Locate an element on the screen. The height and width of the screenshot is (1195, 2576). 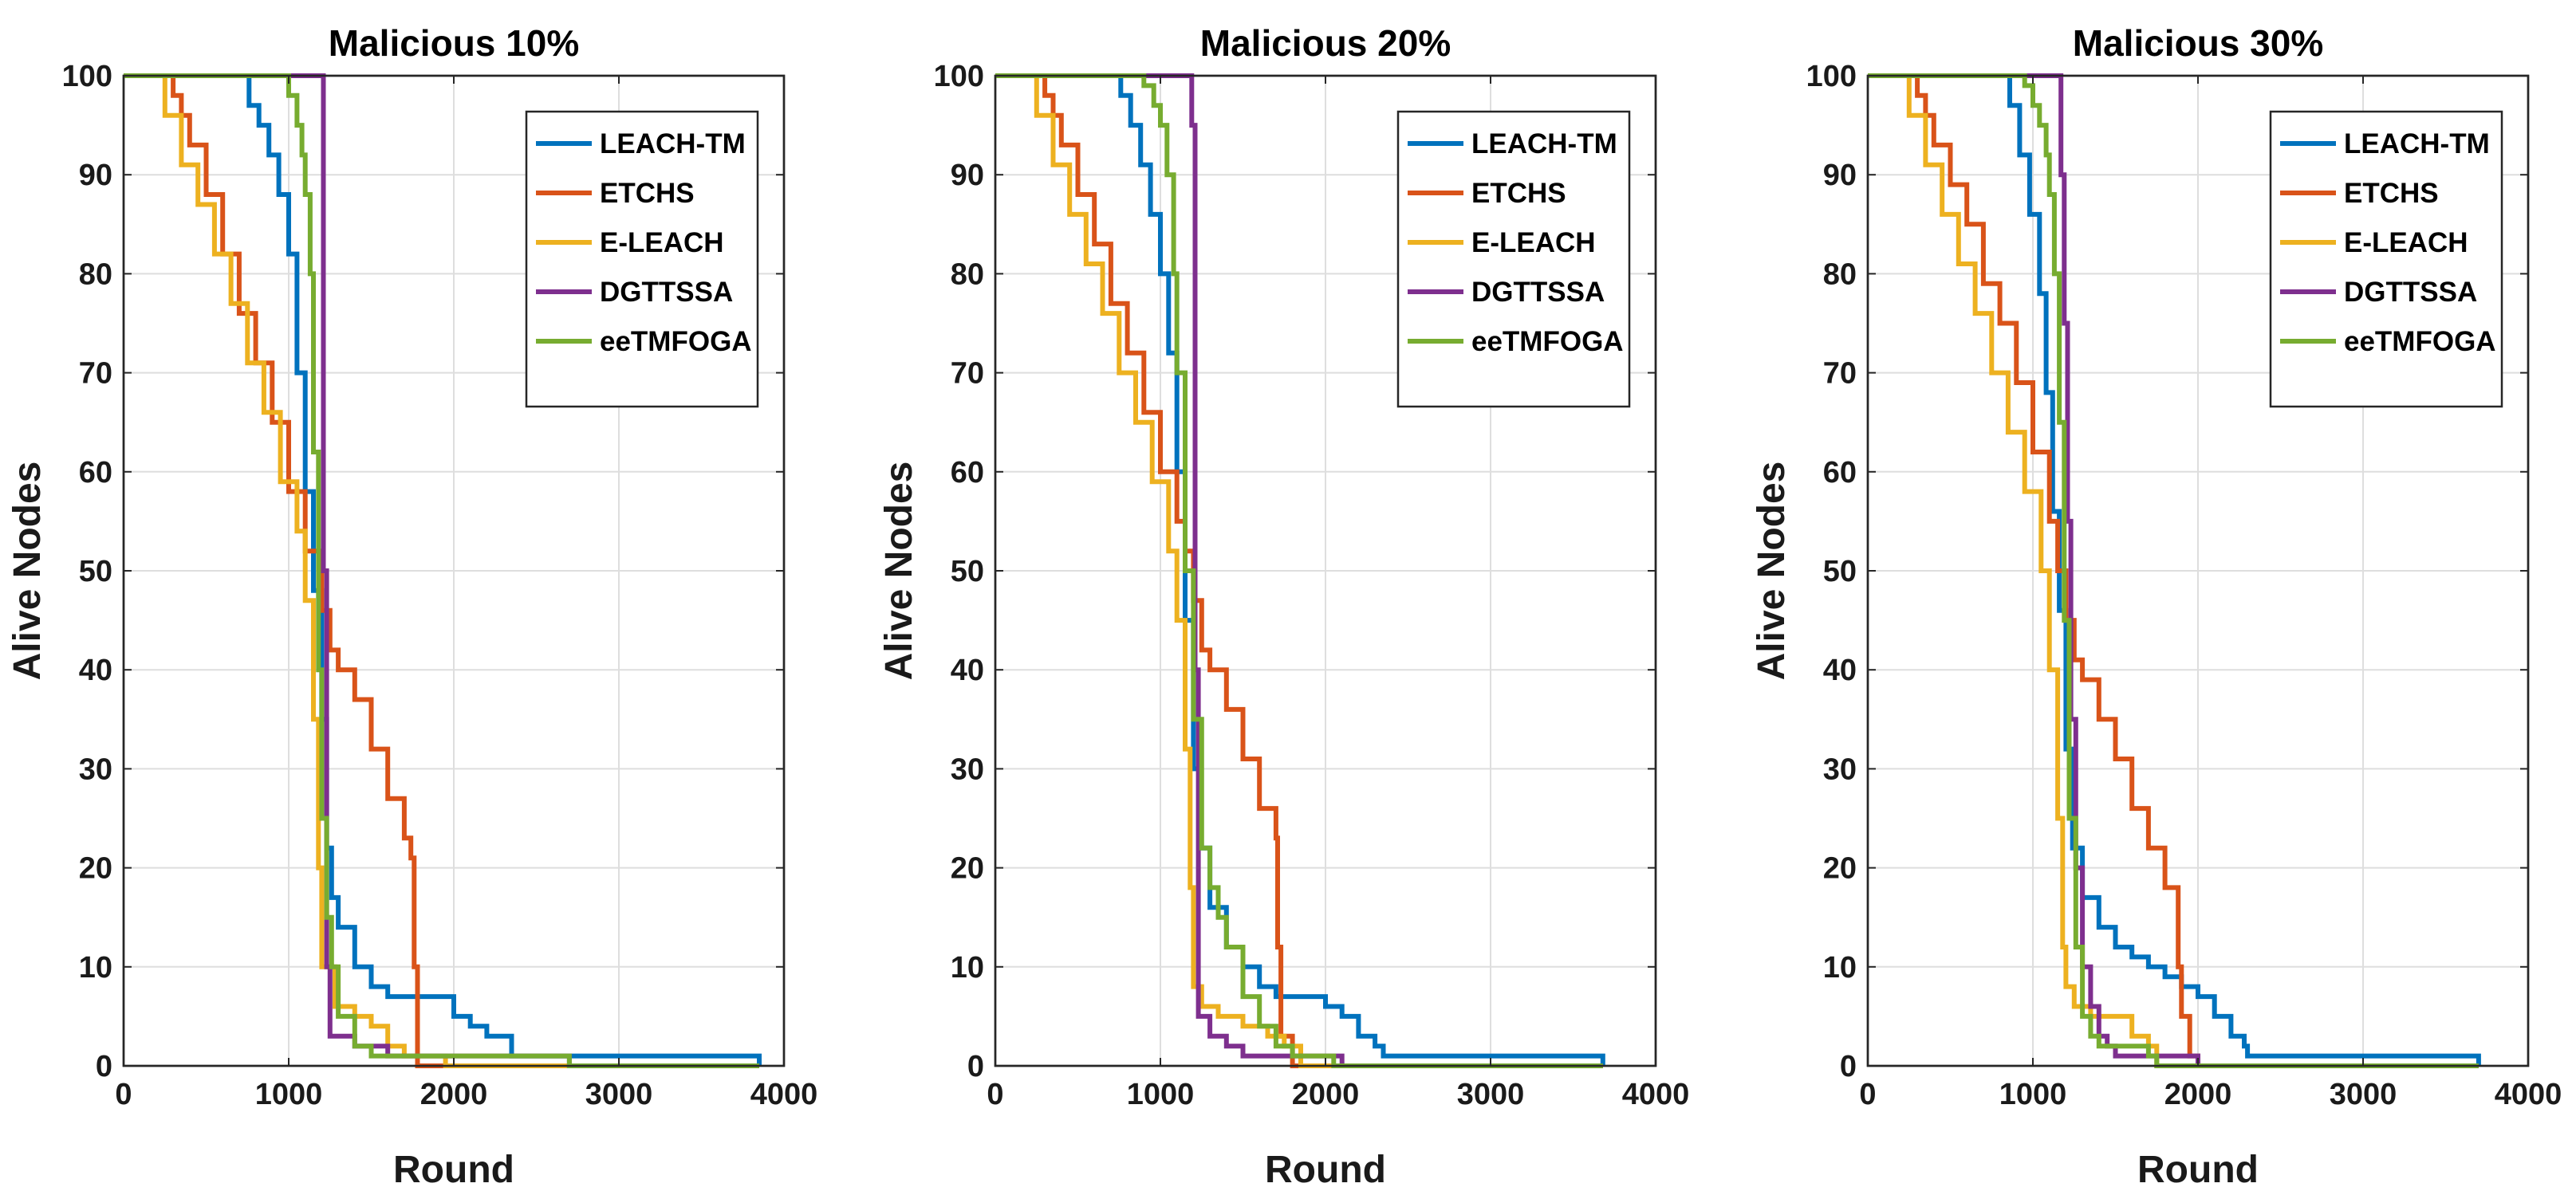
chart-title: Malicious 20% is located at coordinates (1325, 43).